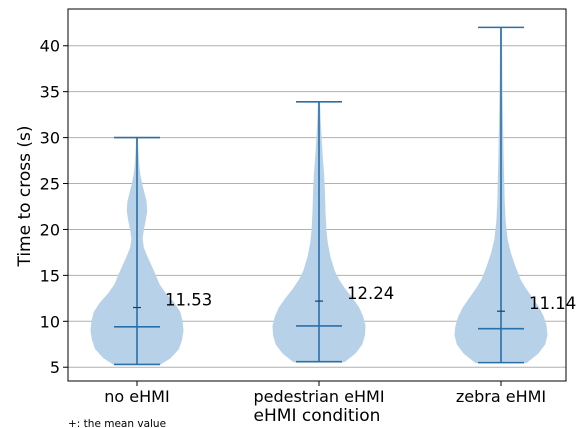  What do you see at coordinates (54, 207) in the screenshot?
I see `y-ticks: 5 10 15 20 25 30 35 40` at bounding box center [54, 207].